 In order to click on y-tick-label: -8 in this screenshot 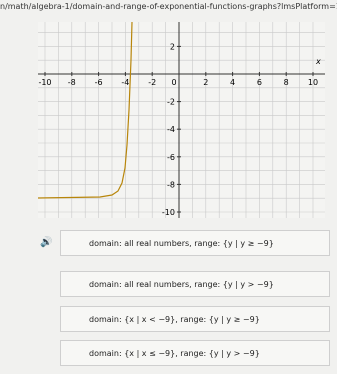, I will do `click(171, 184)`.